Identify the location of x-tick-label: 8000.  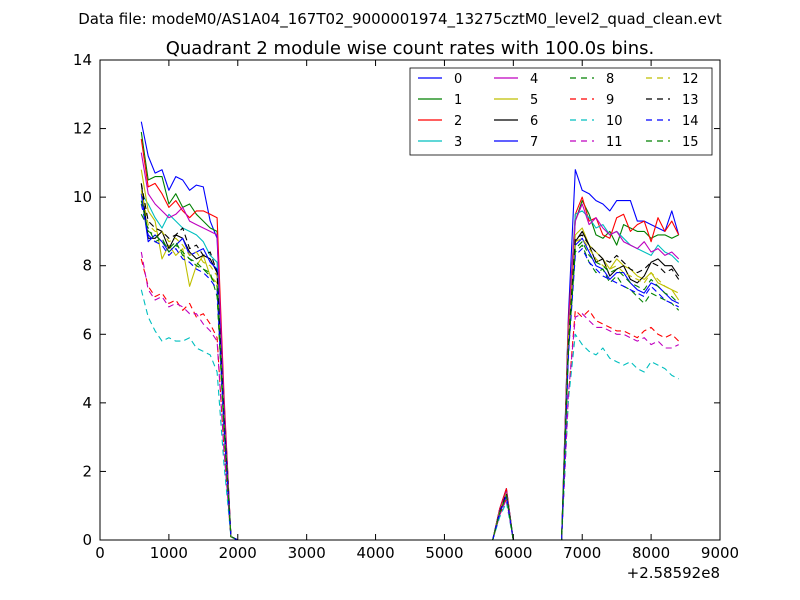
(651, 553).